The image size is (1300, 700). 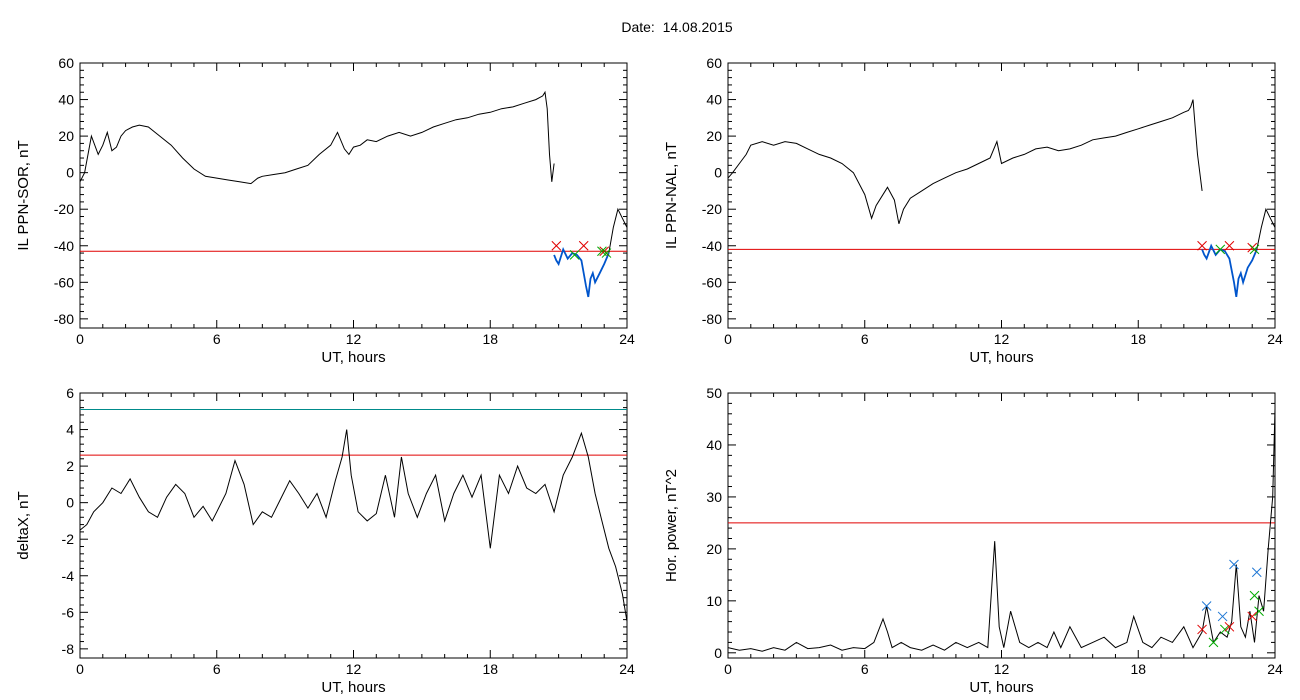 I want to click on y-tick-label: -8, so click(x=68, y=649).